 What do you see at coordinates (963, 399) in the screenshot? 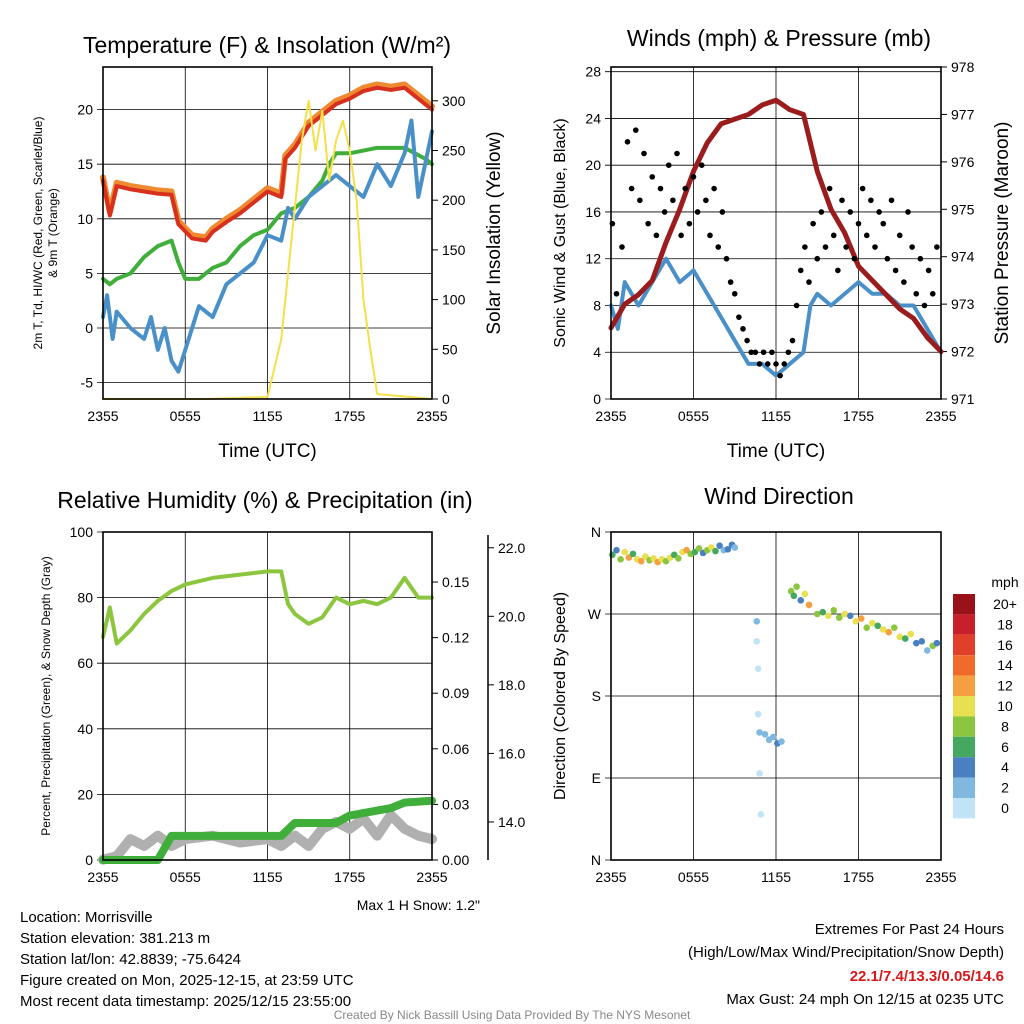
I see `y2-tick-label: 971` at bounding box center [963, 399].